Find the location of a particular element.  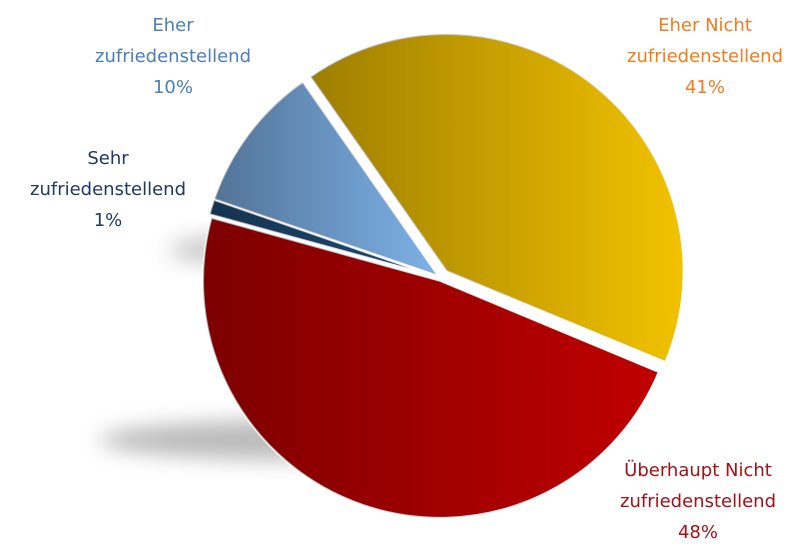

value-label: 41% is located at coordinates (704, 87).